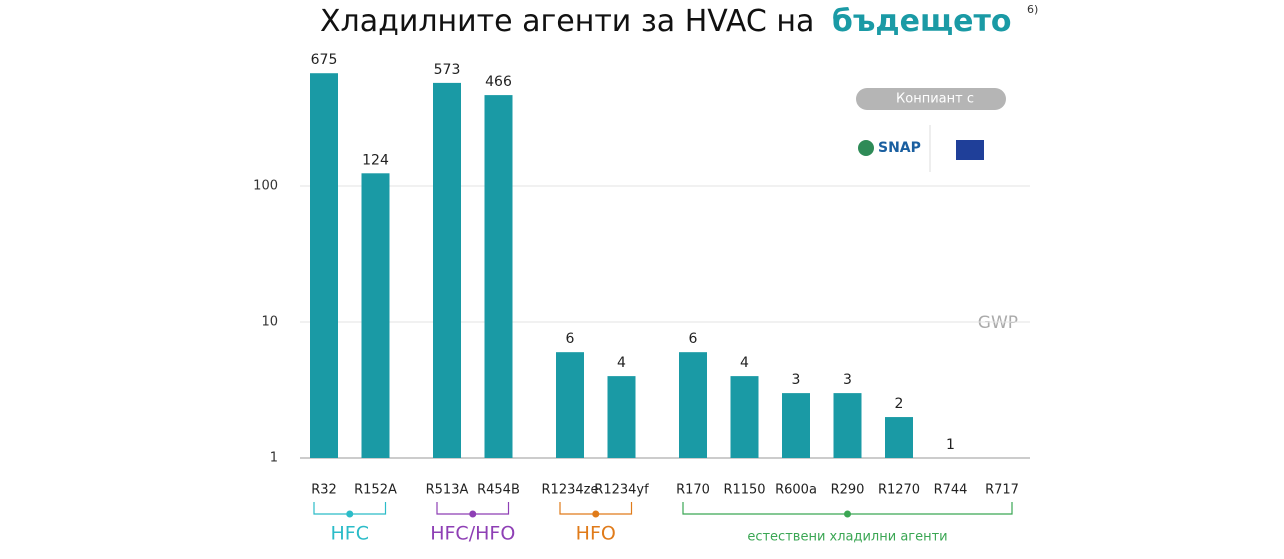 Image resolution: width=1284 pixels, height=559 pixels. Describe the element at coordinates (324, 60) in the screenshot. I see `value-label: 675` at that location.